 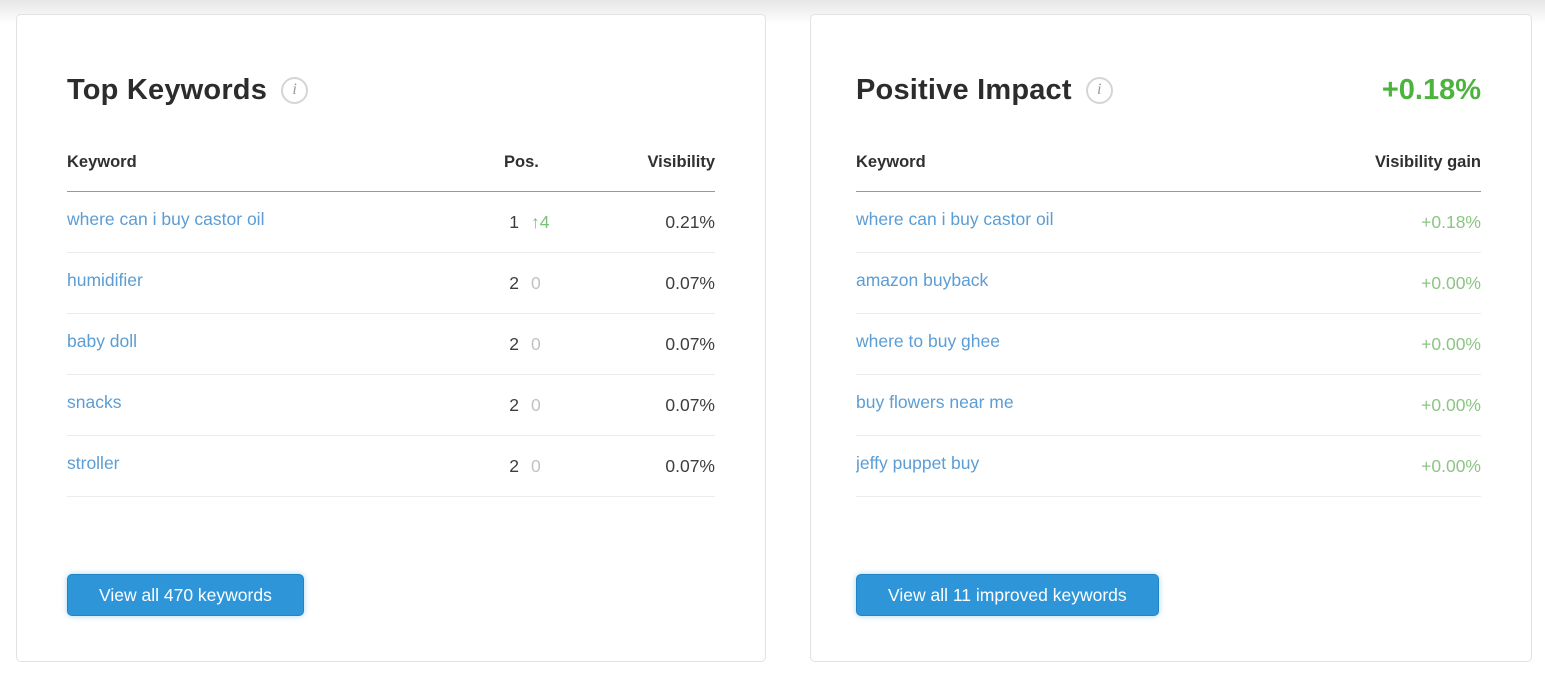 I want to click on column-header-visibility: Visibility, so click(x=681, y=162).